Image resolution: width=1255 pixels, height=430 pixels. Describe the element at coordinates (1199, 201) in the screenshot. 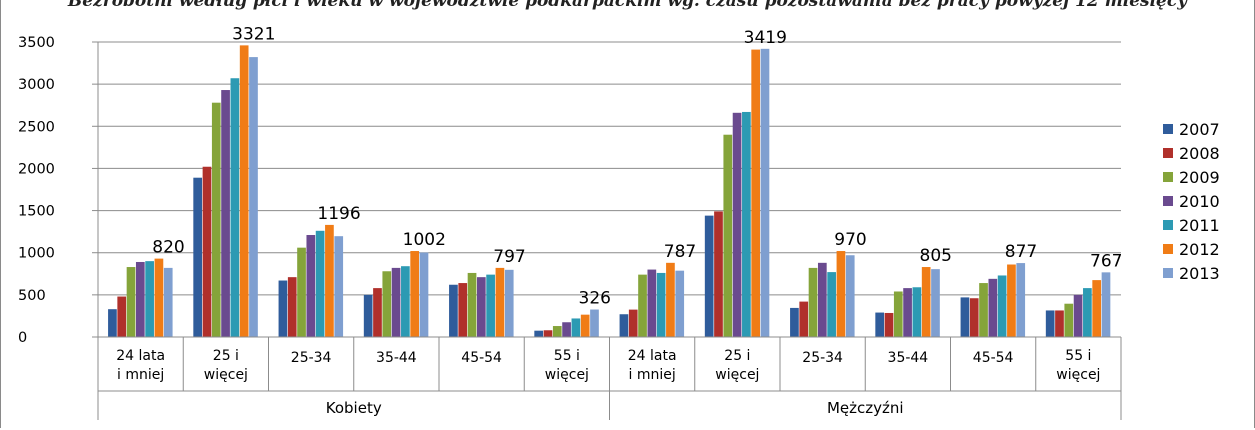

I see `legend-label: 2010` at that location.